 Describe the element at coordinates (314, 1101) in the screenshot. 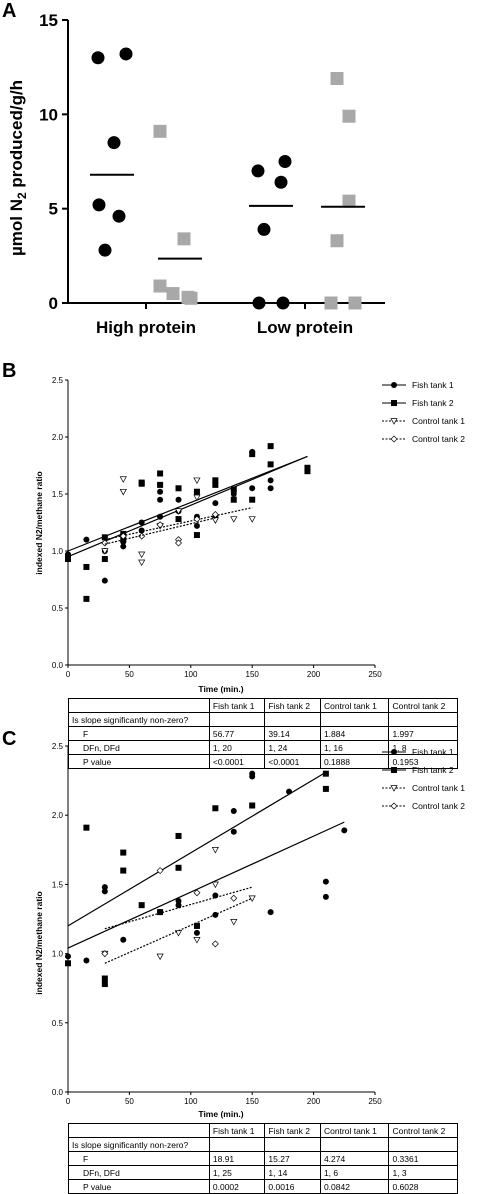

I see `panel-c-x-tick-label: 200` at that location.